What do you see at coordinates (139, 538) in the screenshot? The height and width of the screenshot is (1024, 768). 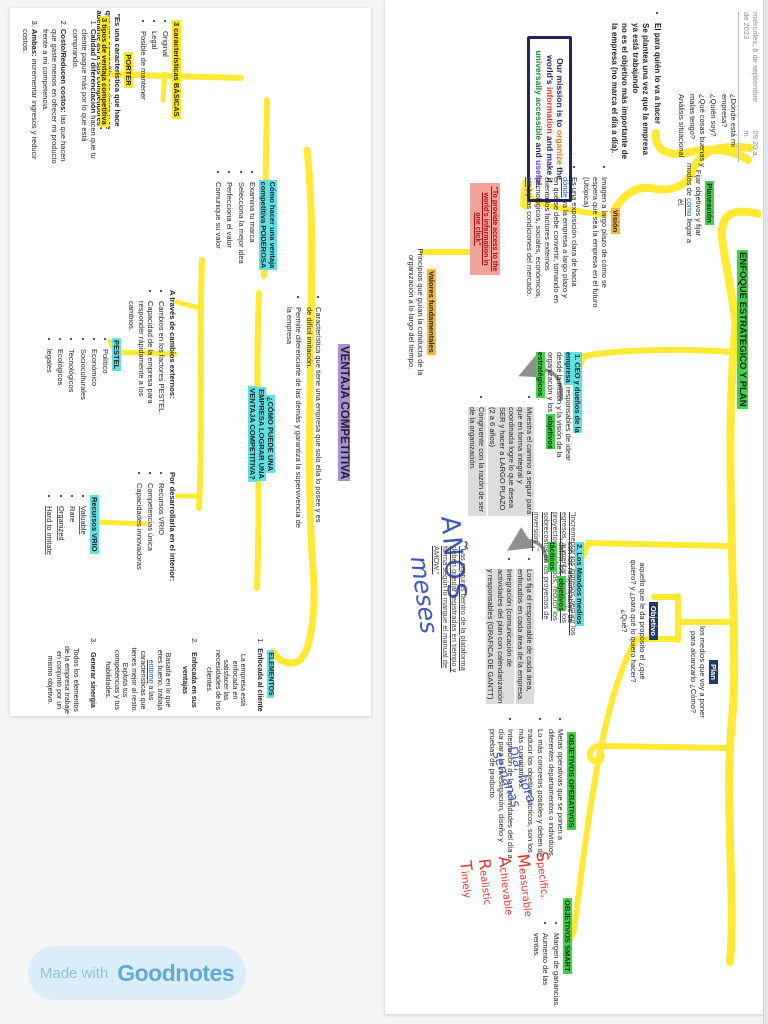 I see `list-item: Capacidades innovadoras` at bounding box center [139, 538].